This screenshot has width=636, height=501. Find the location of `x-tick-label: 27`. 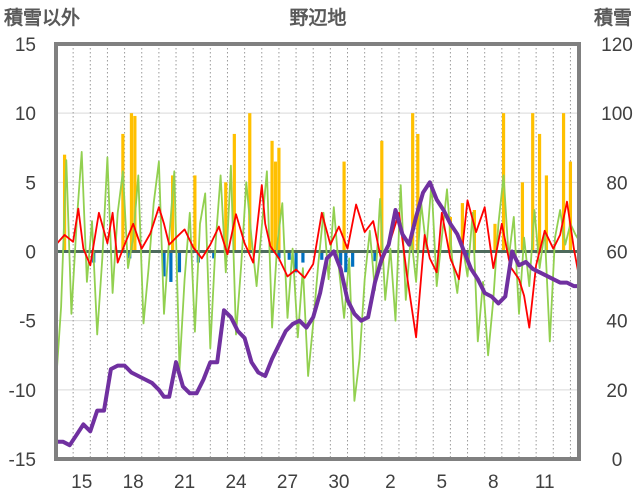

x-tick-label: 27 is located at coordinates (287, 482).